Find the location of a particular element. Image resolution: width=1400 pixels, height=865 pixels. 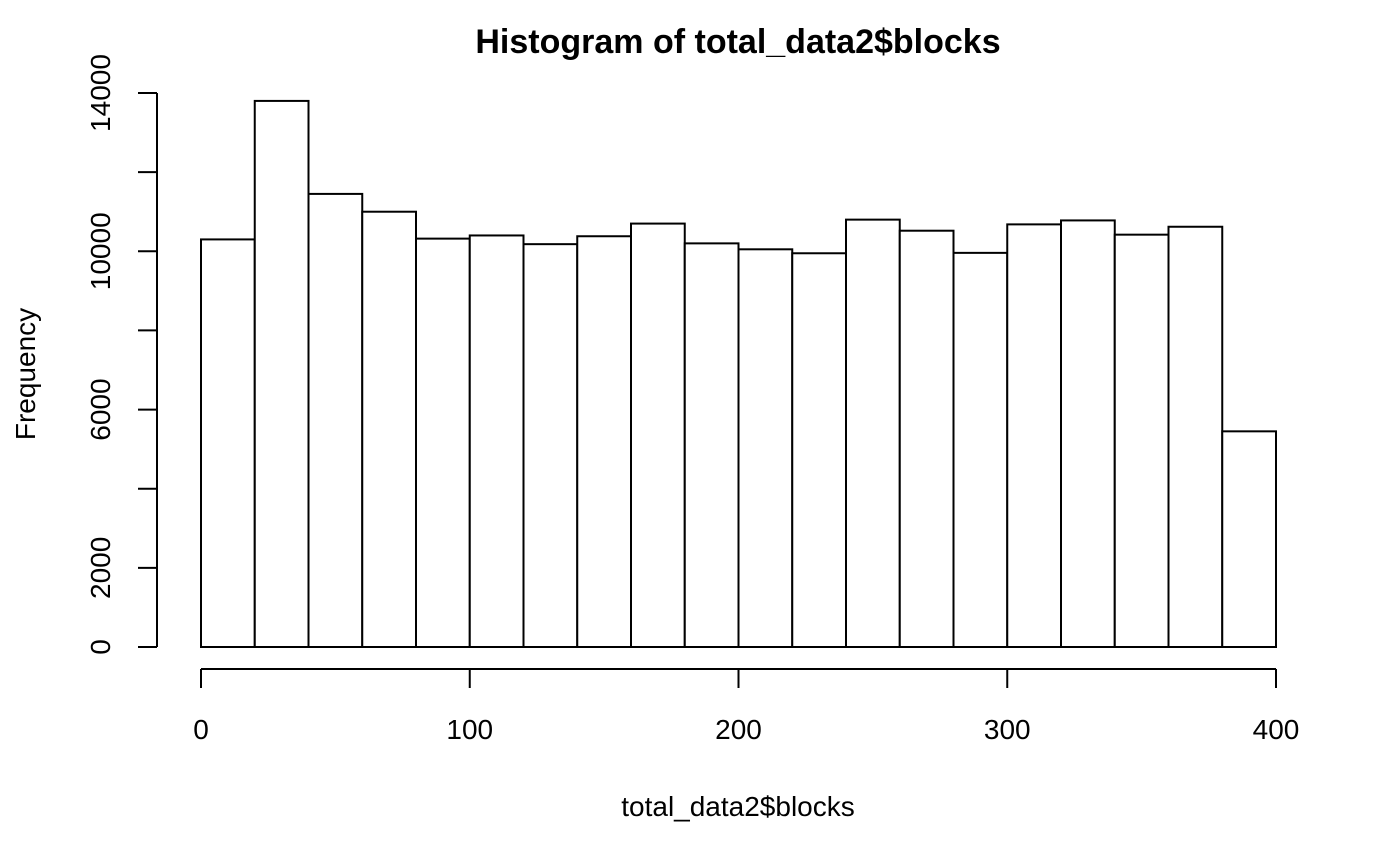

y-tick-label: 10000 is located at coordinates (100, 251).